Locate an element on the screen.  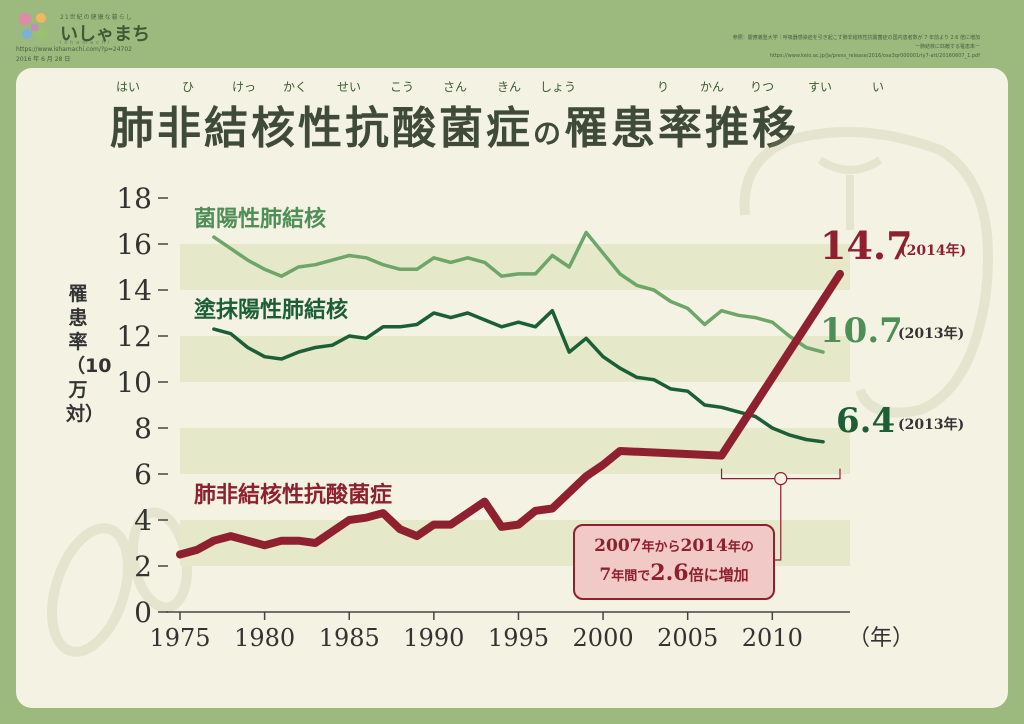
y-tick-label: 14 is located at coordinates (134, 290).